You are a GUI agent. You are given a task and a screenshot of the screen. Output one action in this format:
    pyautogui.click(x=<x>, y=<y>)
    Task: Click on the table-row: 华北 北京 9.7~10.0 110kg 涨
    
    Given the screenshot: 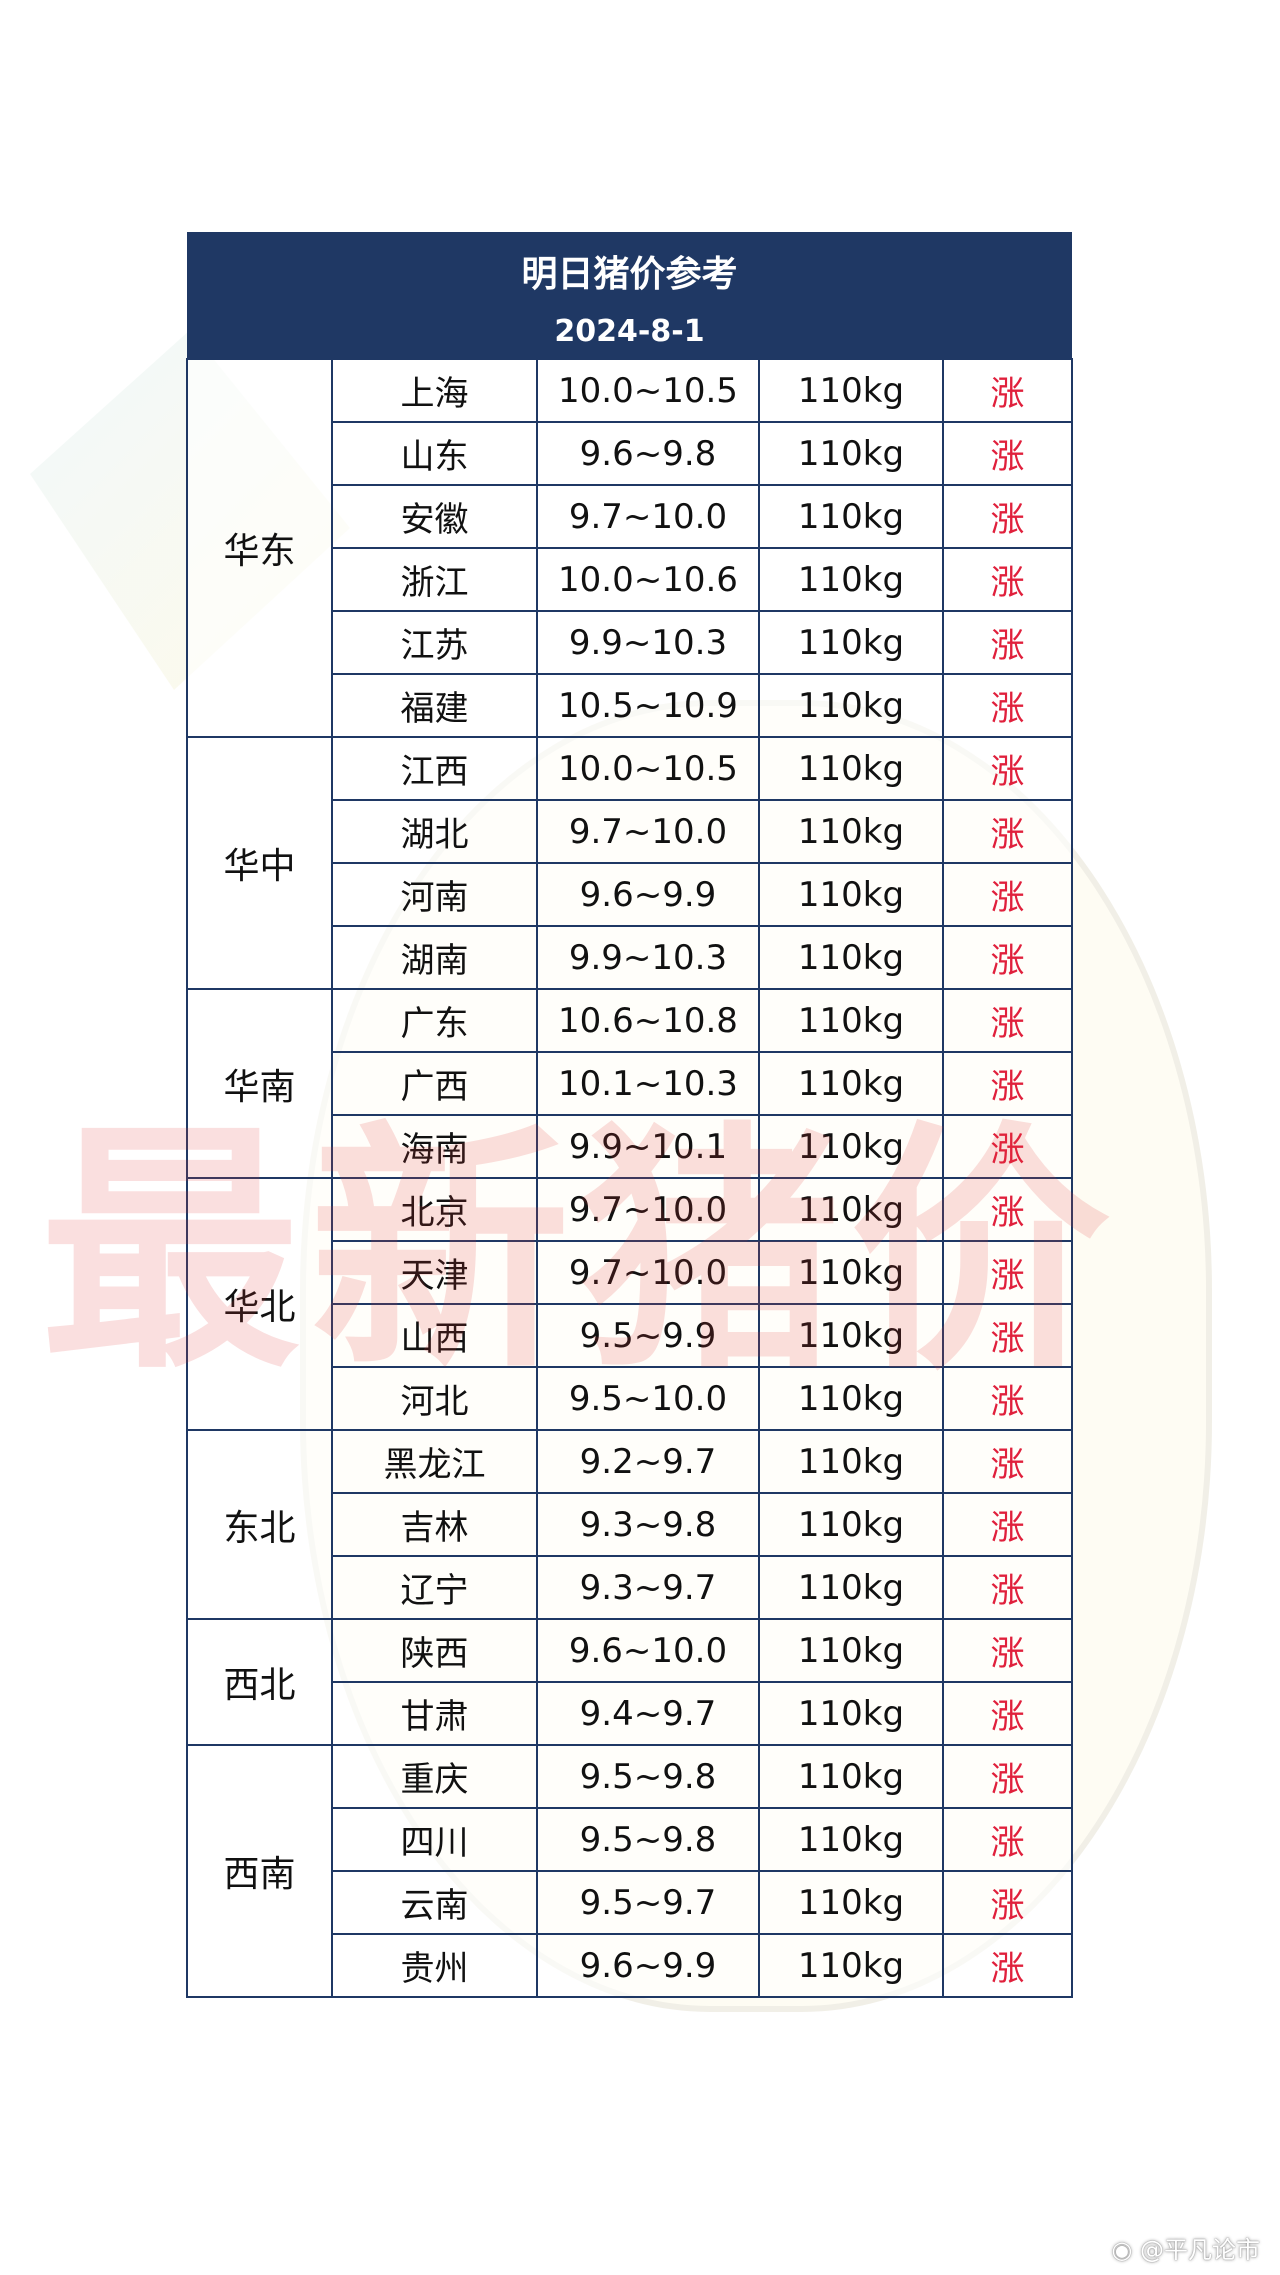 What is the action you would take?
    pyautogui.click(x=629, y=1304)
    